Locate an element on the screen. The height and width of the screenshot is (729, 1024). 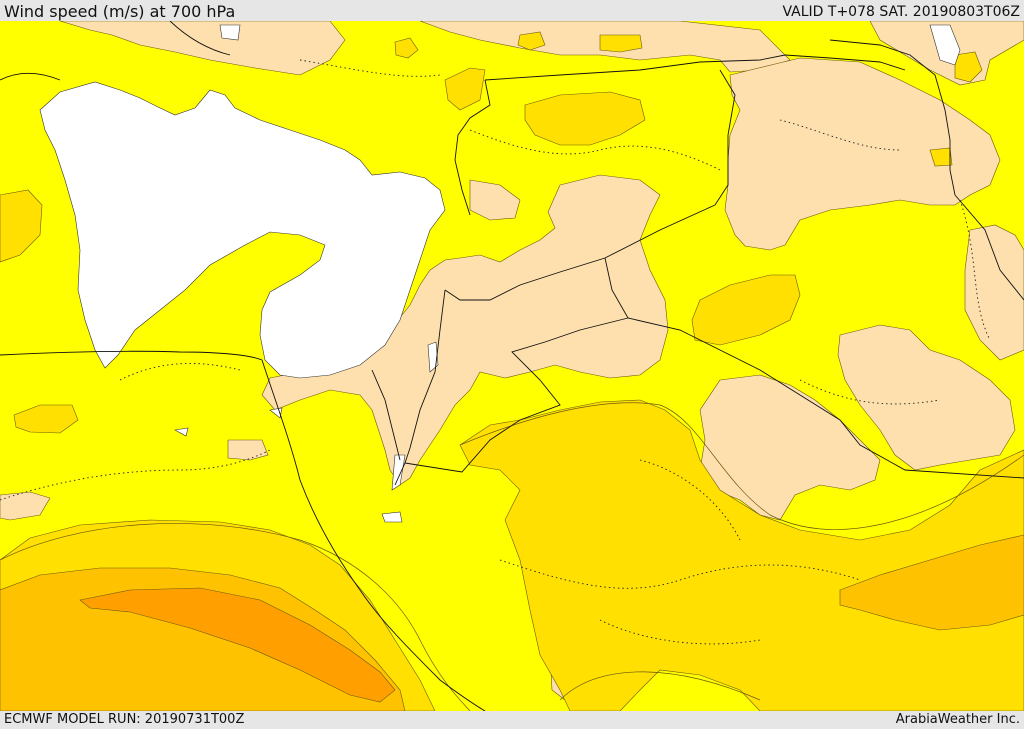
wind-band-highest is located at coordinates (237, 645).